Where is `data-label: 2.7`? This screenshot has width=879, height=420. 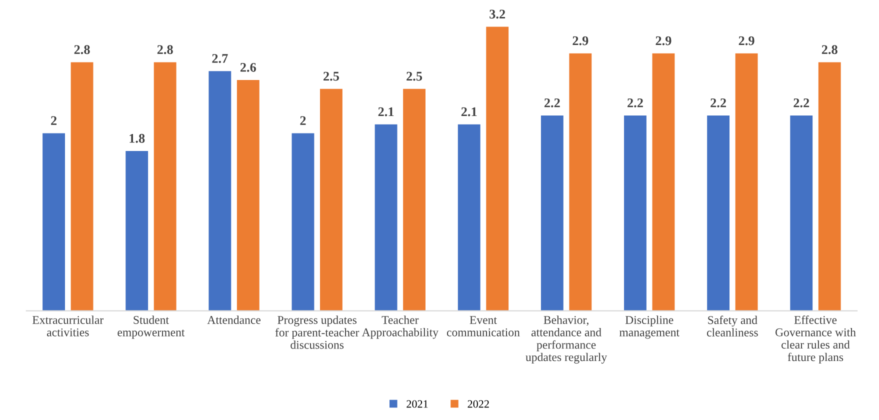
data-label: 2.7 is located at coordinates (220, 58).